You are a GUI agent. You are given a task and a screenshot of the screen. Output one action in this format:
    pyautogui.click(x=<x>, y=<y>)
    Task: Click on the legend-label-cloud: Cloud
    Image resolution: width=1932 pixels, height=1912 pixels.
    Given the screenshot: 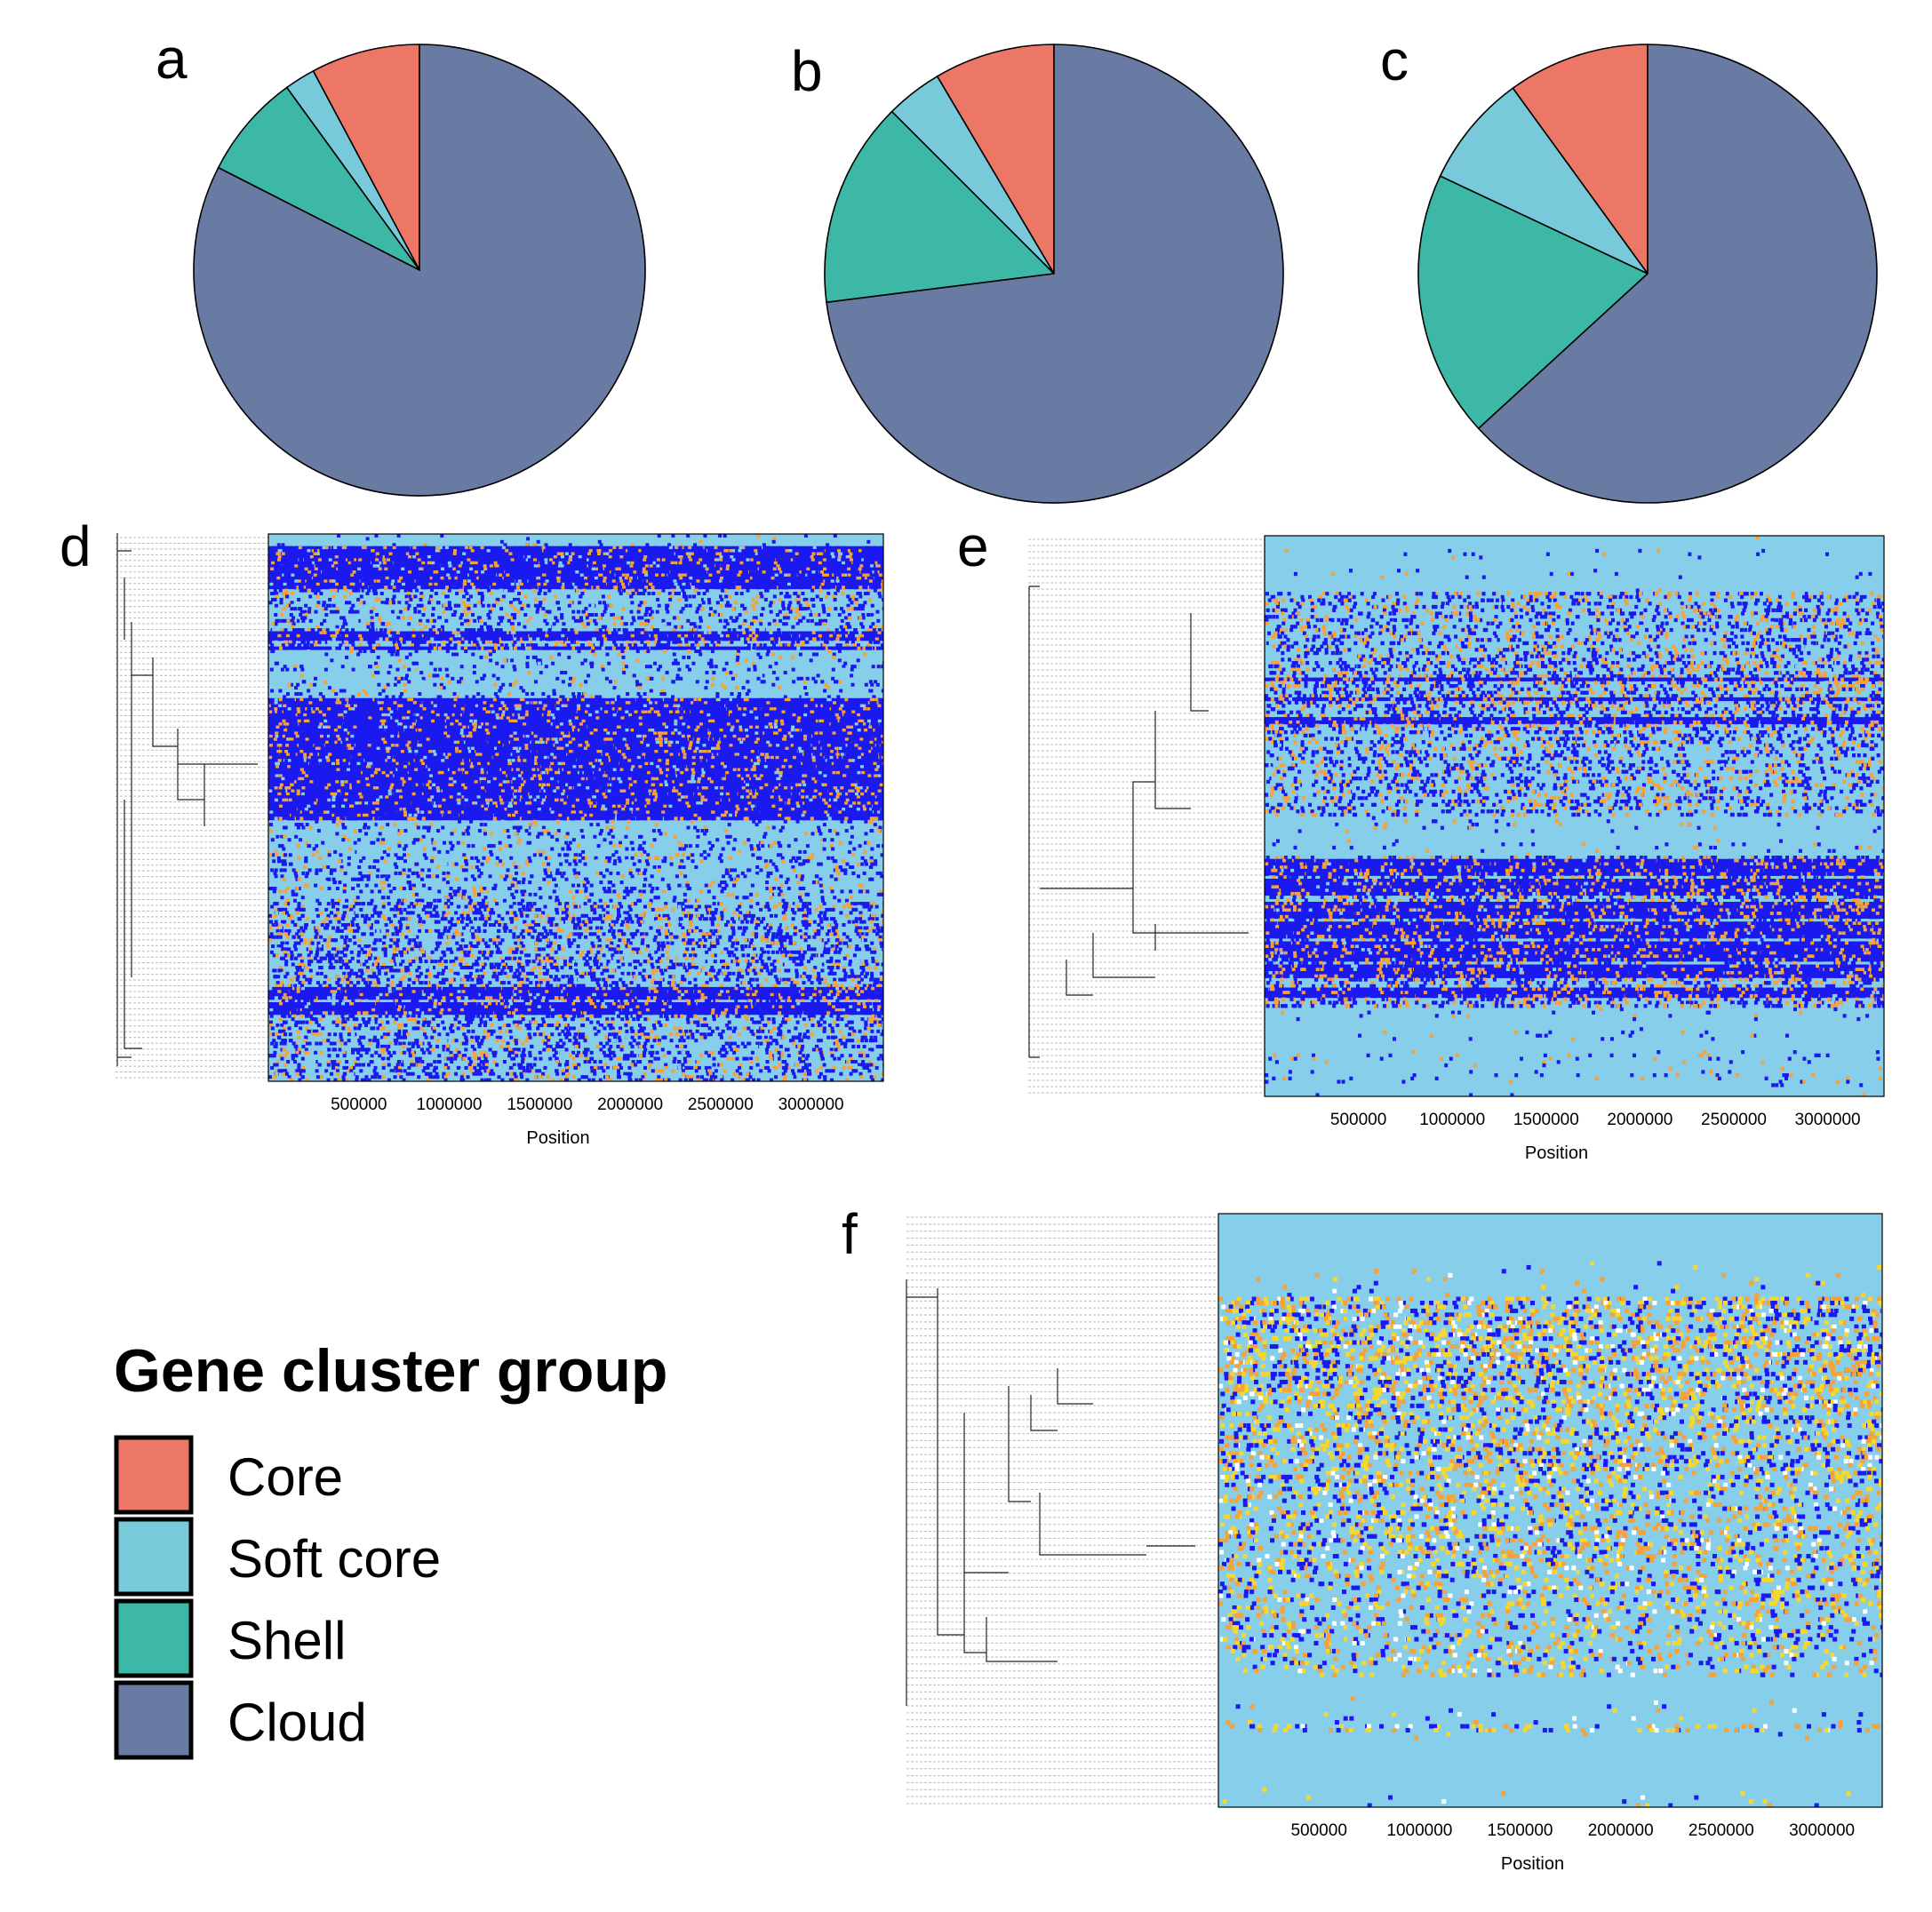 What is the action you would take?
    pyautogui.click(x=297, y=1722)
    